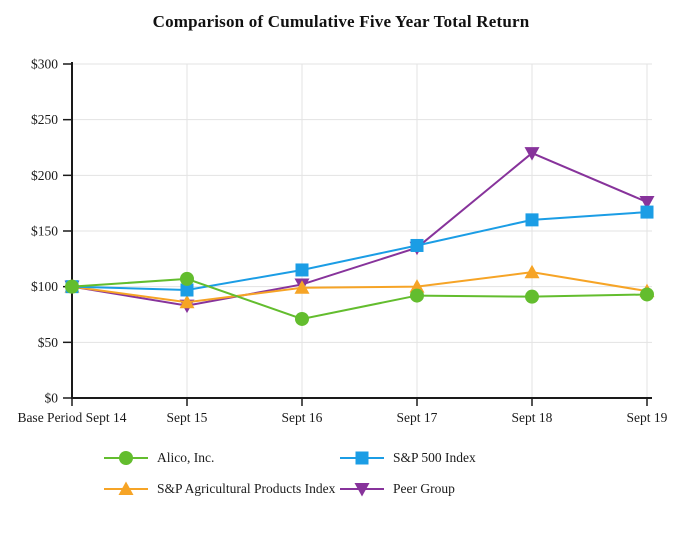  I want to click on y-tick-label: $50, so click(48, 342).